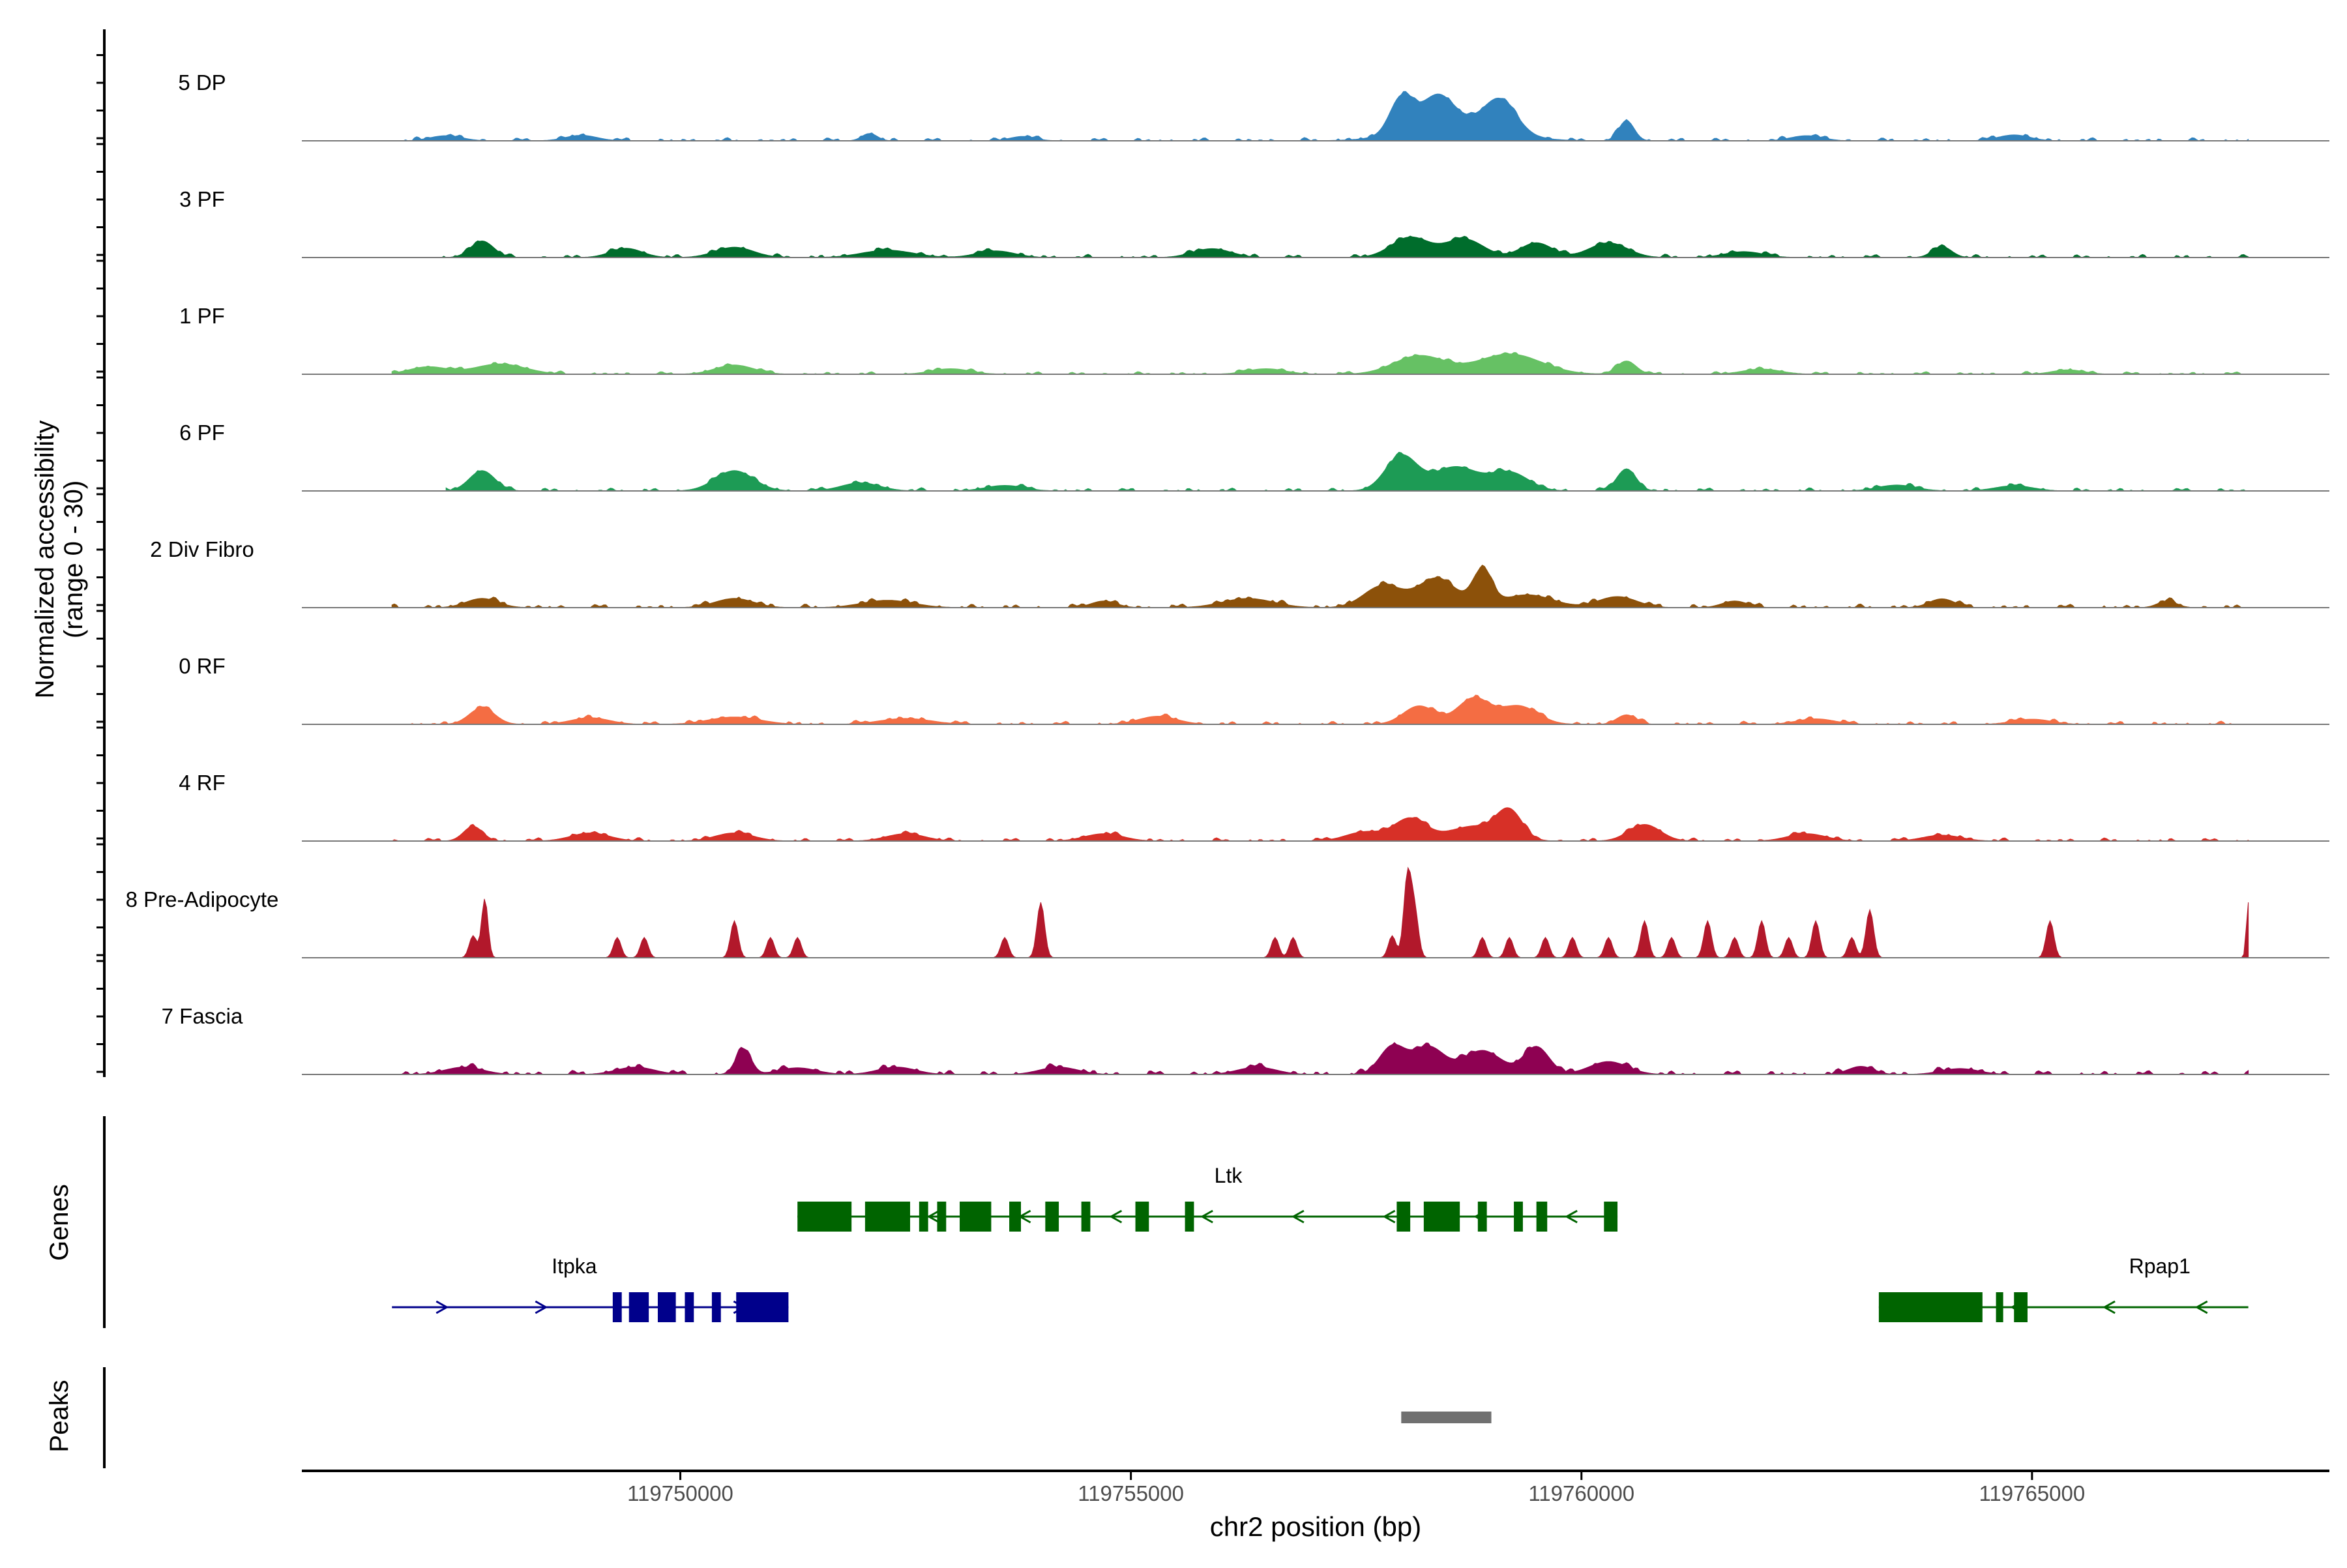 The image size is (2347, 1568). I want to click on track-label: 7 Fascia, so click(202, 1016).